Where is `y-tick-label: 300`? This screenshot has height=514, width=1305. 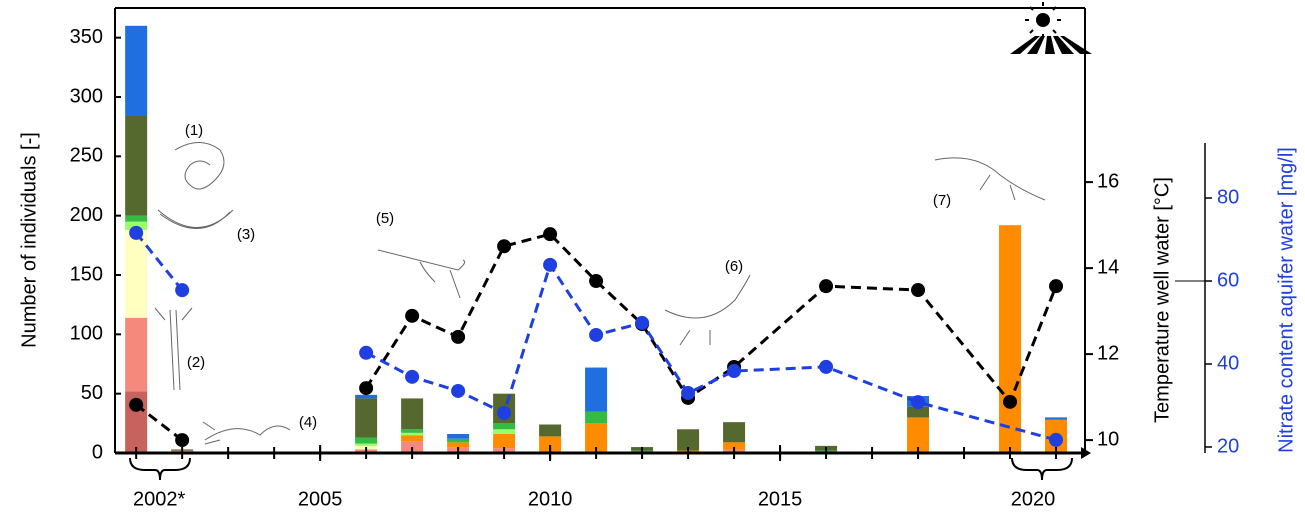
y-tick-label: 300 is located at coordinates (86, 96).